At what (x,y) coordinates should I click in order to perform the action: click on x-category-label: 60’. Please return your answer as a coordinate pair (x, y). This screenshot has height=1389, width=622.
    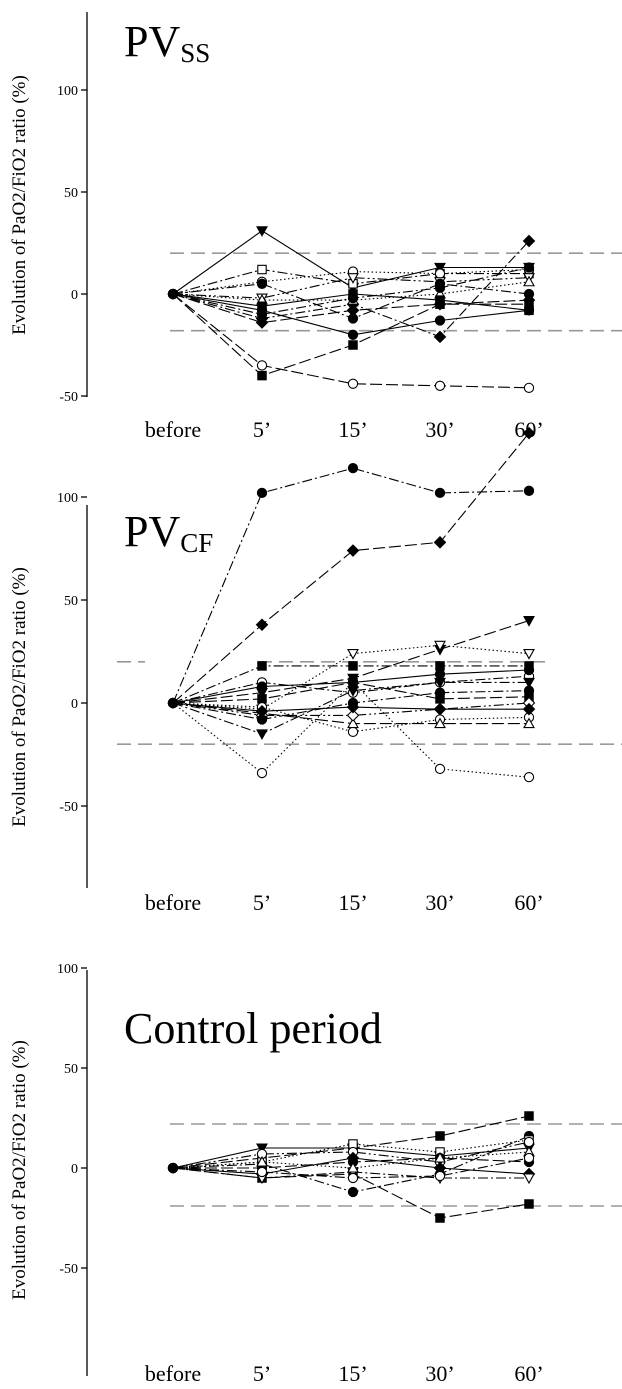
    Looking at the image, I should click on (528, 902).